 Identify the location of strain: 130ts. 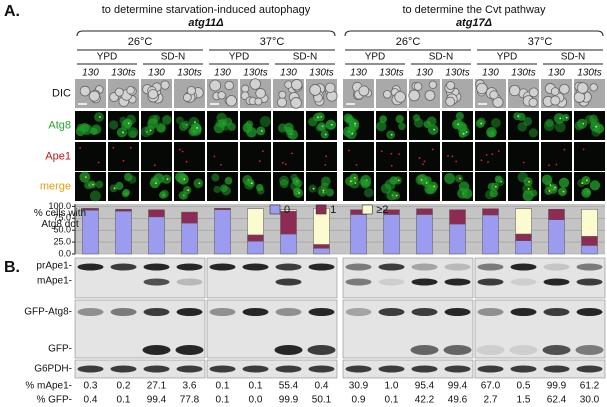
(457, 73).